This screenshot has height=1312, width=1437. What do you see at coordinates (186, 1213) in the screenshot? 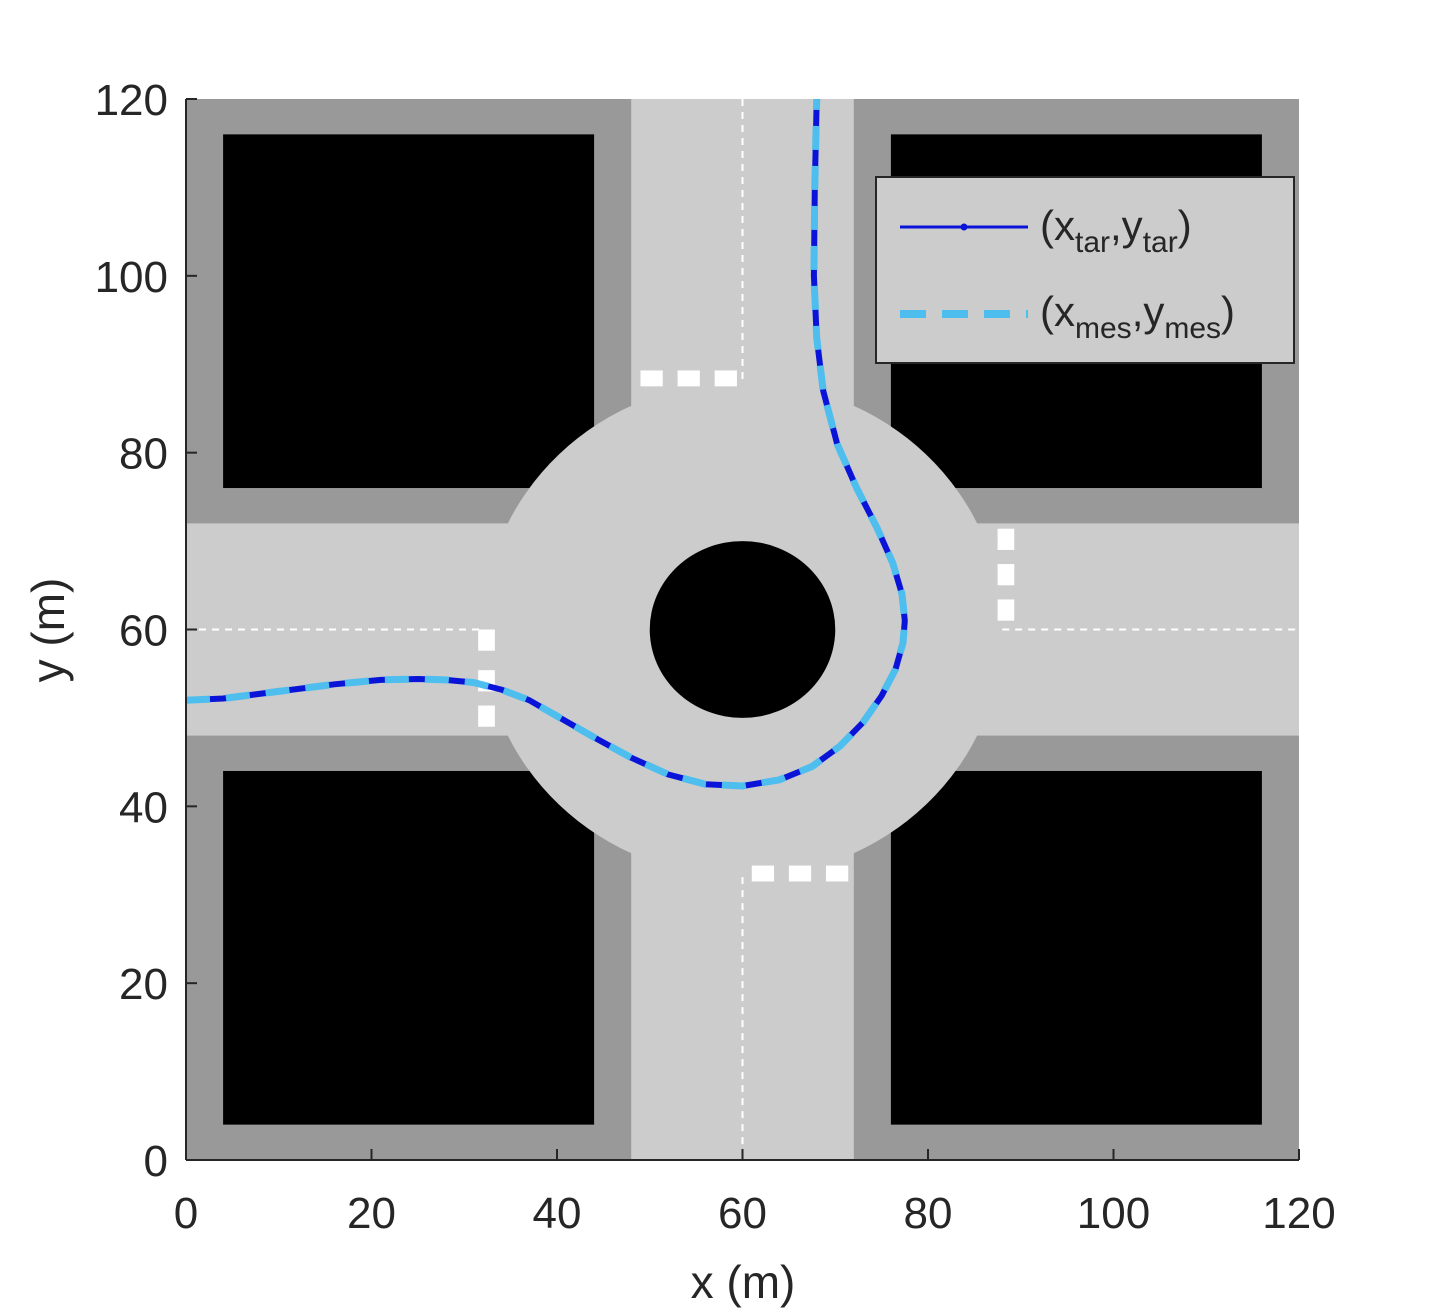
I see `x-tick-label: 0` at bounding box center [186, 1213].